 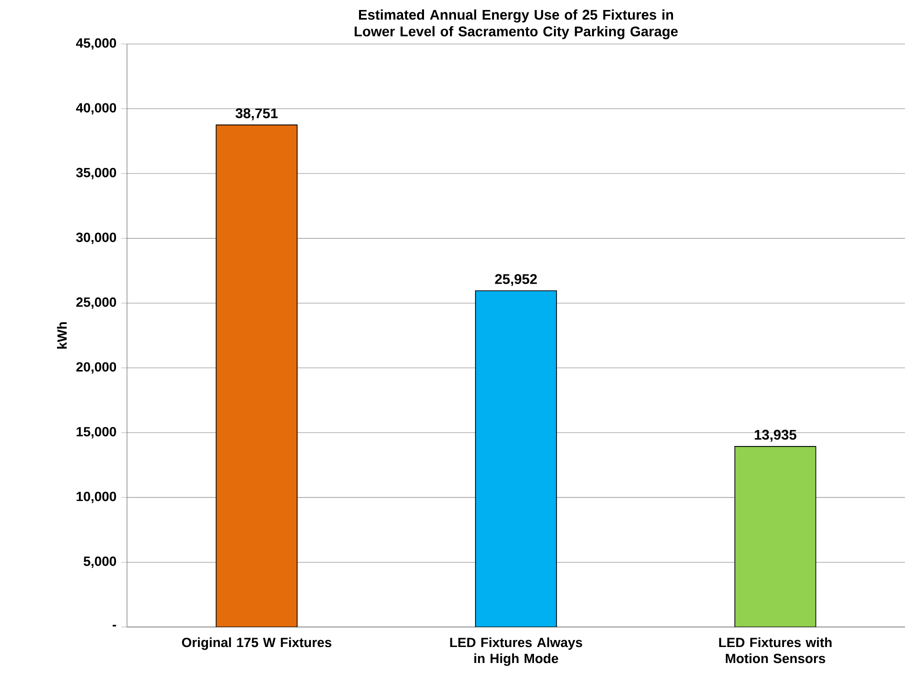 What do you see at coordinates (96, 44) in the screenshot?
I see `y-tick-label: 45,000` at bounding box center [96, 44].